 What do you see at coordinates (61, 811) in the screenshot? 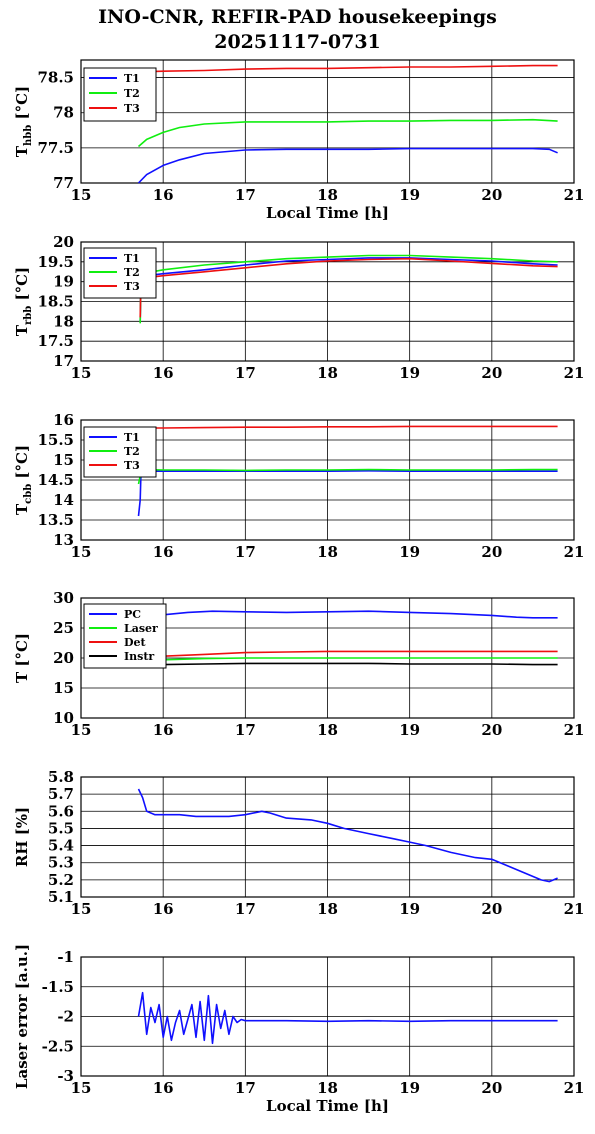
I see `y-tick-label: 5.6` at bounding box center [61, 811].